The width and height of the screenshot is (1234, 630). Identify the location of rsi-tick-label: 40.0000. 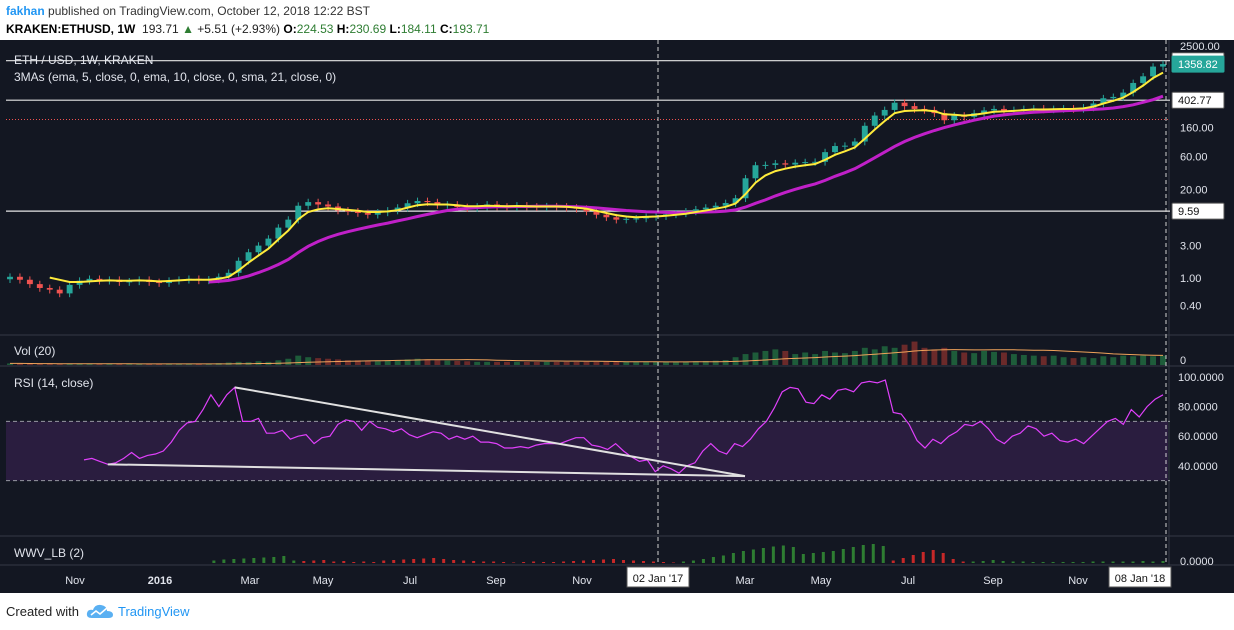
(1198, 467).